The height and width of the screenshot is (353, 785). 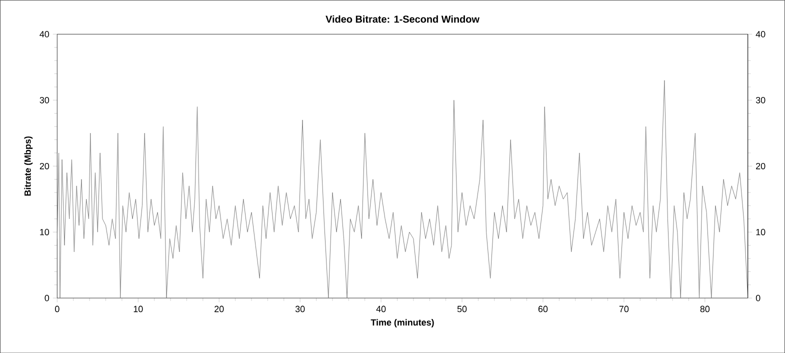 What do you see at coordinates (761, 232) in the screenshot?
I see `y2-tick-label: 10` at bounding box center [761, 232].